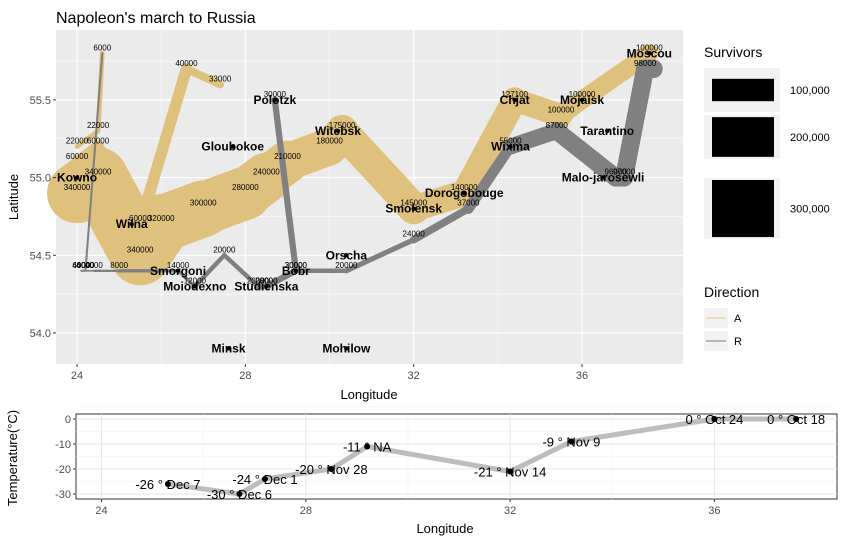 This screenshot has height=545, width=850. I want to click on temperature-x-tick-label: 32, so click(510, 511).